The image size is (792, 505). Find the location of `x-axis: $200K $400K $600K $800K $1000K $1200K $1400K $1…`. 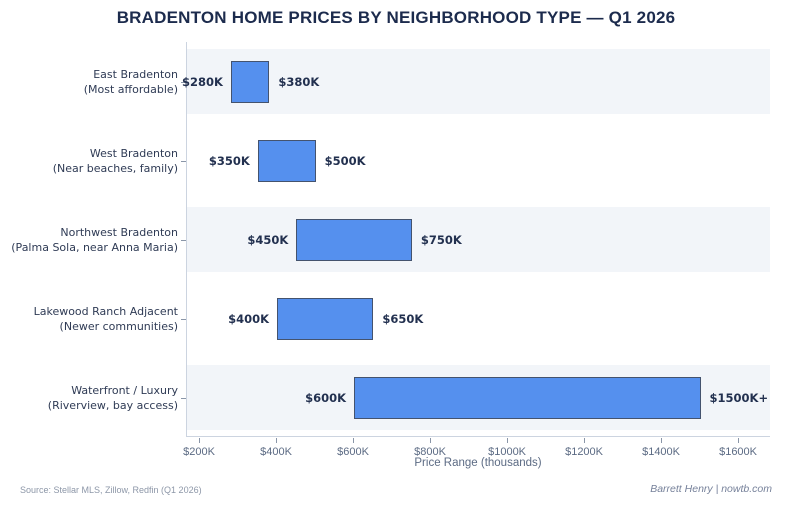

x-axis: $200K $400K $600K $800K $1000K $1200K $1400K $1… is located at coordinates (476, 458).